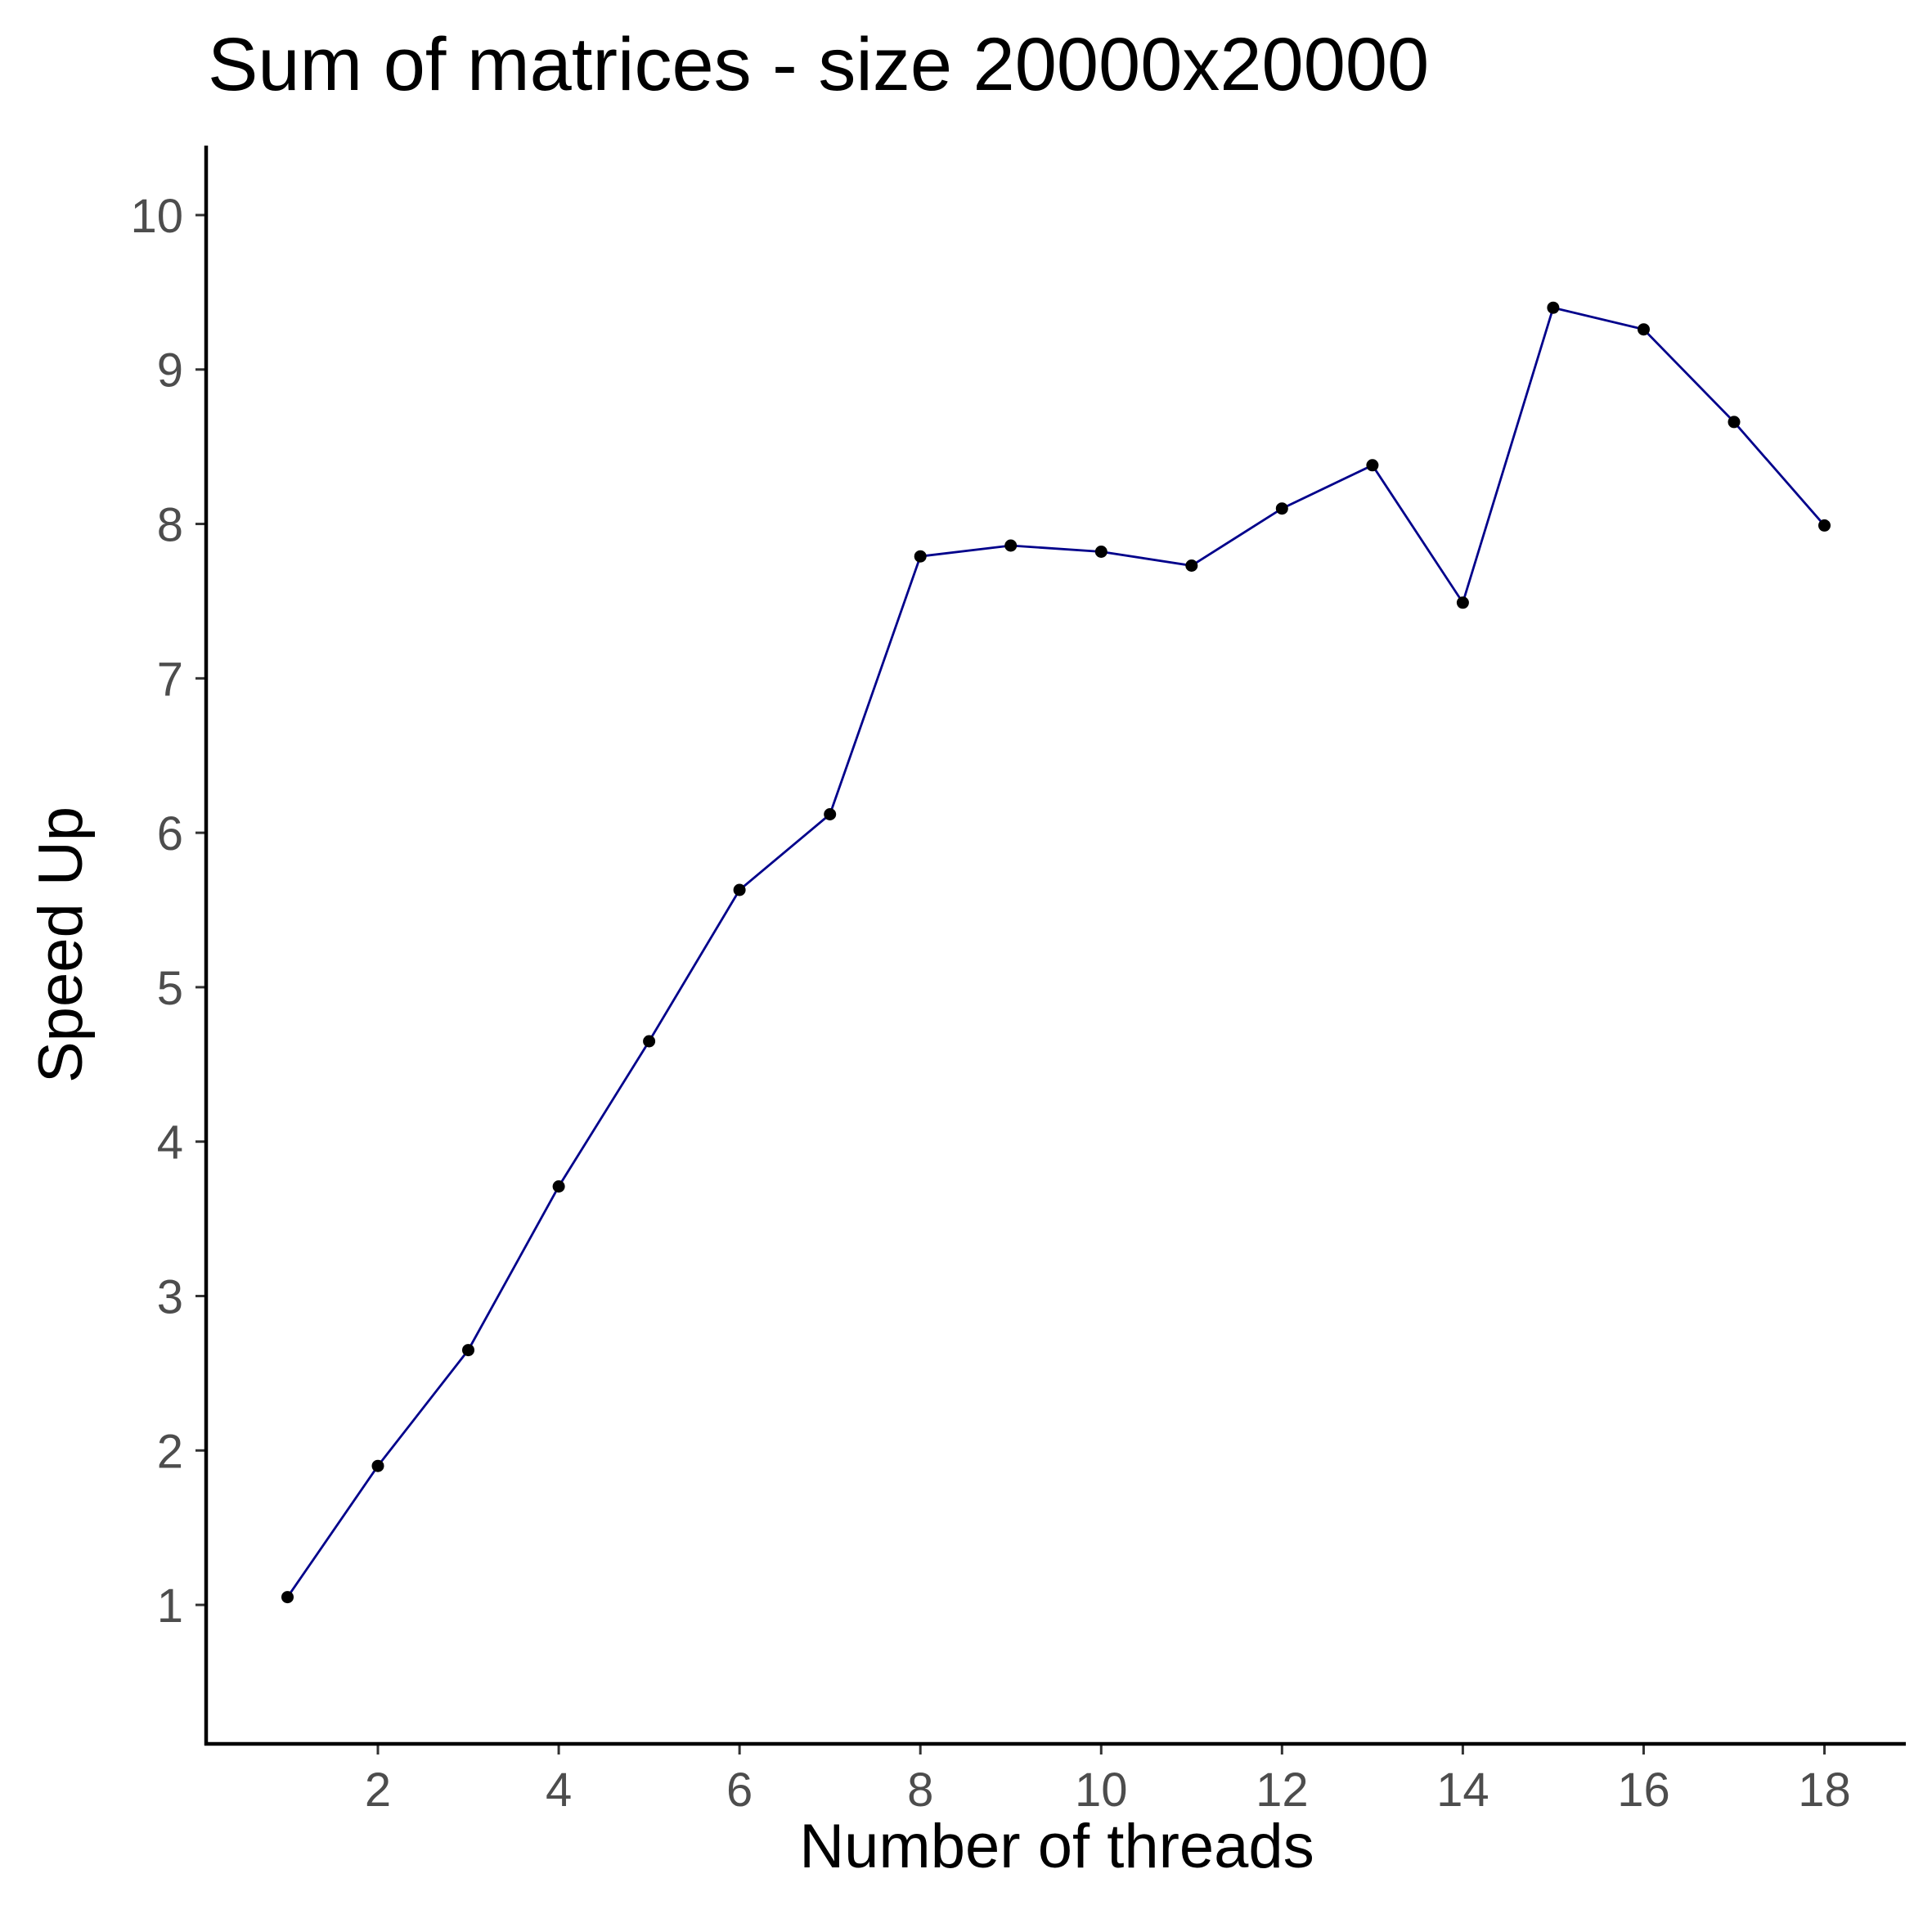 The height and width of the screenshot is (1932, 1932). Describe the element at coordinates (170, 1452) in the screenshot. I see `y-tick-label: 2` at that location.